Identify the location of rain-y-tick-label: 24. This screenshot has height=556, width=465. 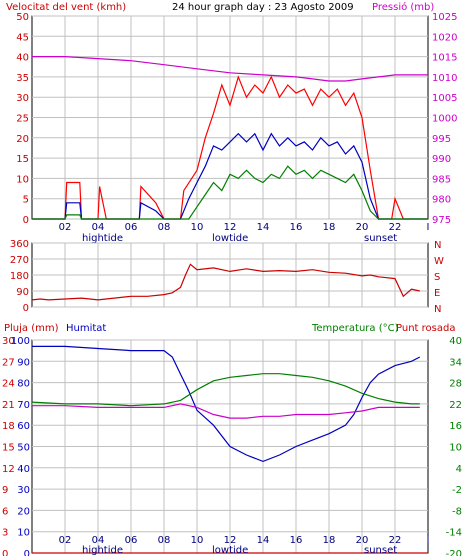
(8, 384).